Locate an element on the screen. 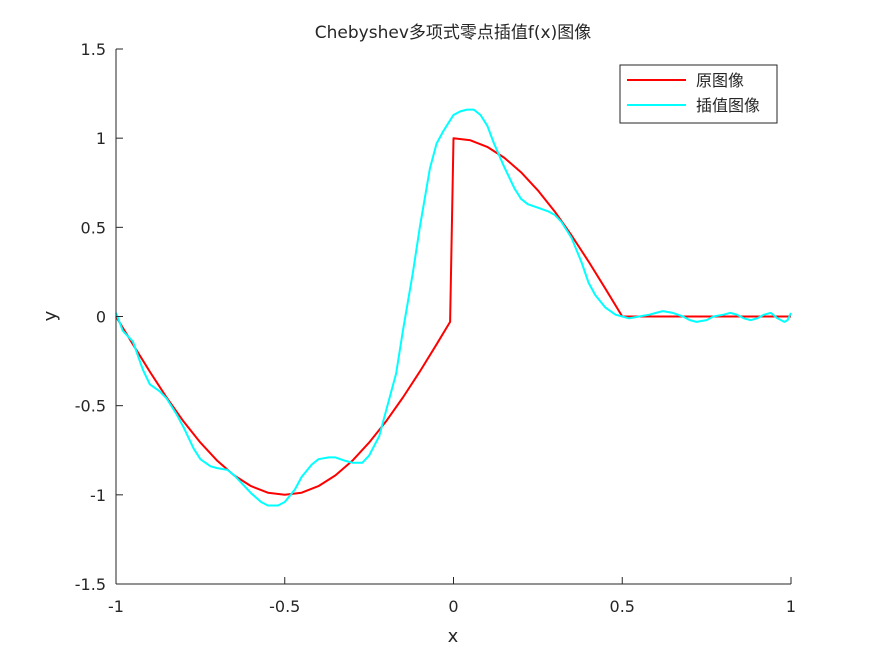 This screenshot has height=660, width=875. legend-box is located at coordinates (698, 94).